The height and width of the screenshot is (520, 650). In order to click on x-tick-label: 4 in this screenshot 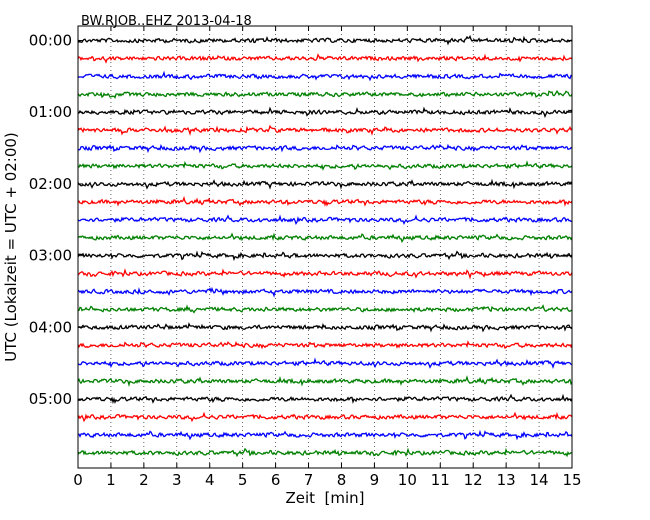, I will do `click(210, 480)`.